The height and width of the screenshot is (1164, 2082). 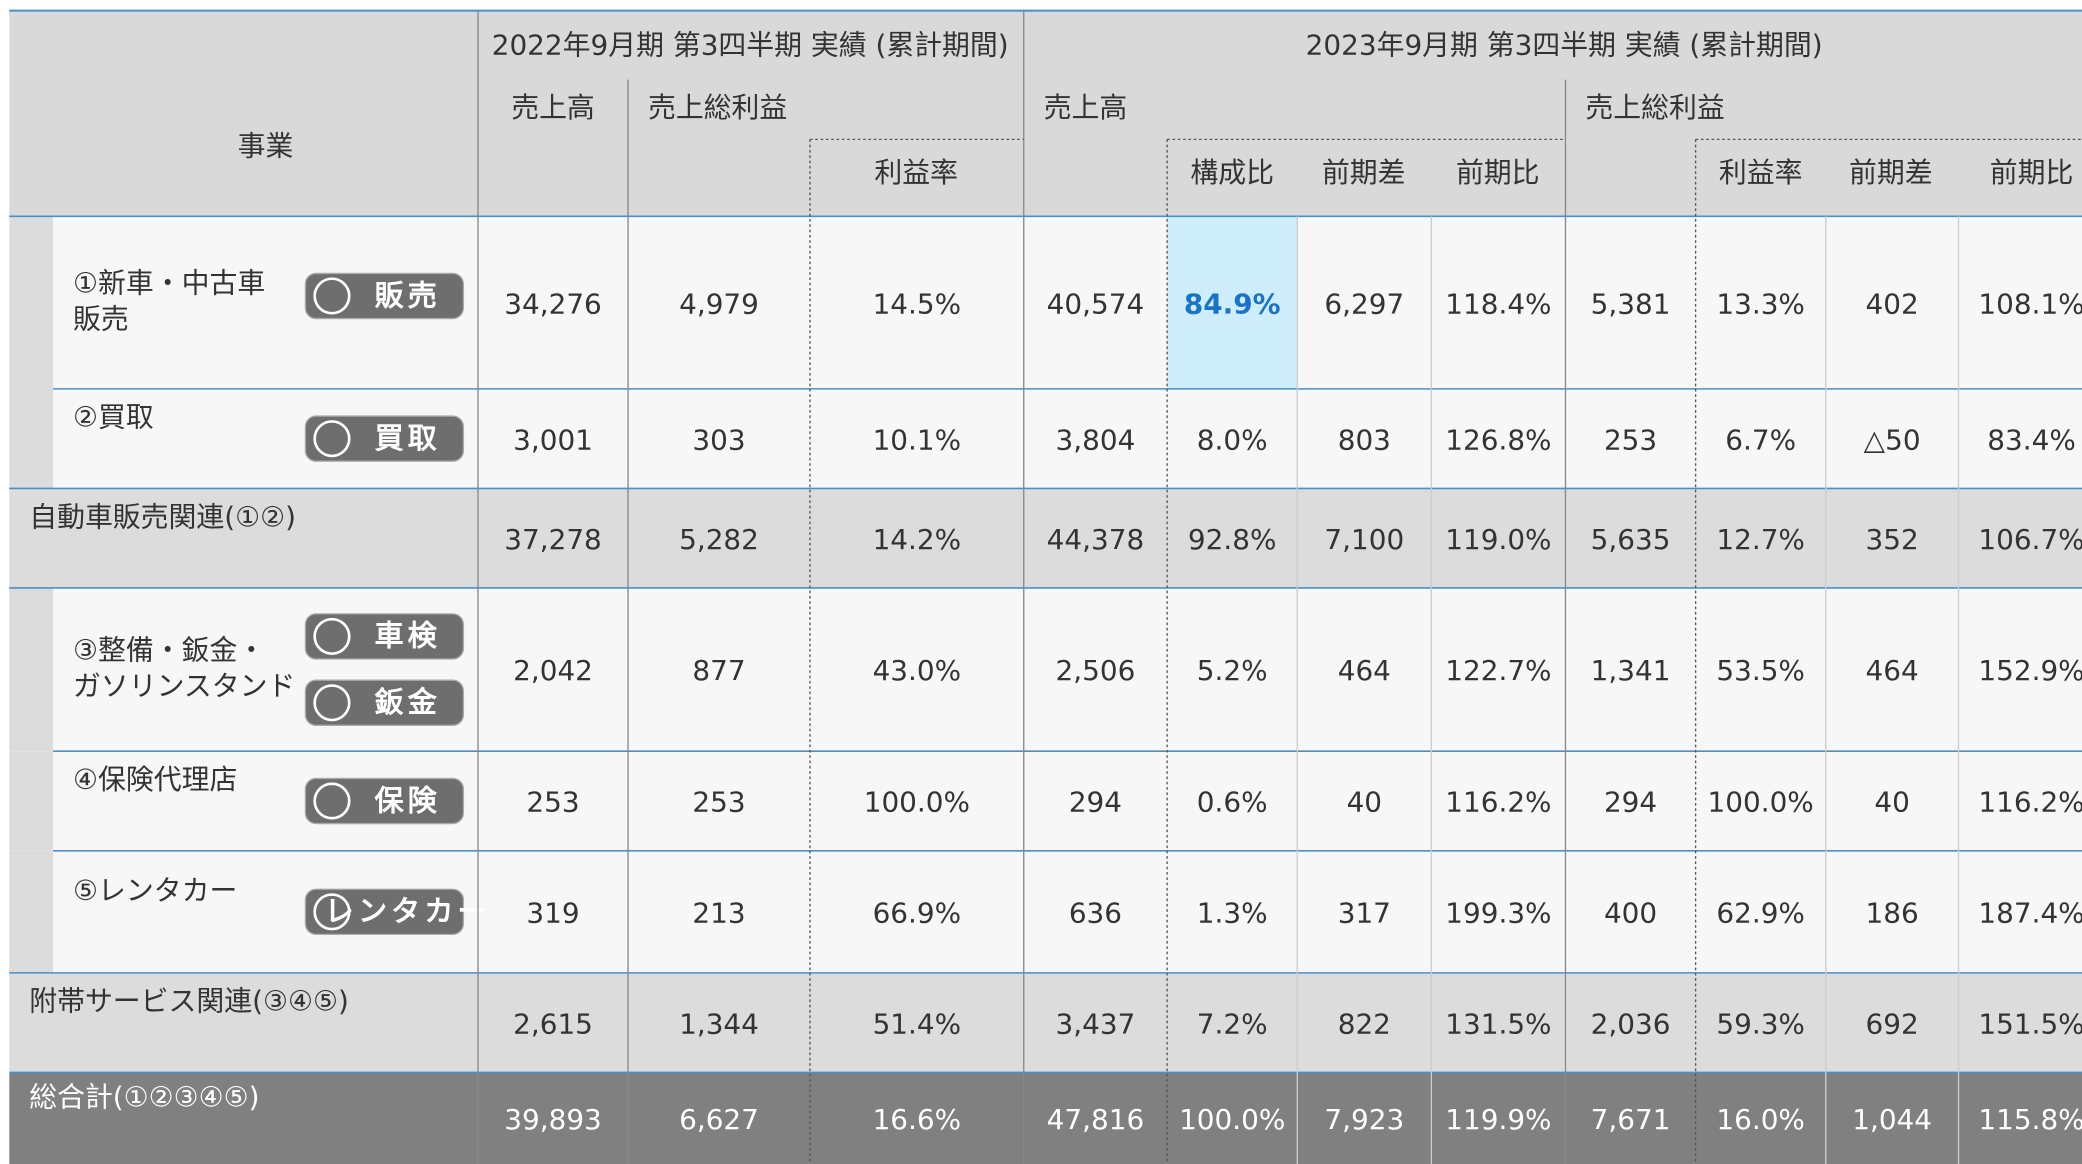 I want to click on badge-text: 鈑金, so click(x=407, y=702).